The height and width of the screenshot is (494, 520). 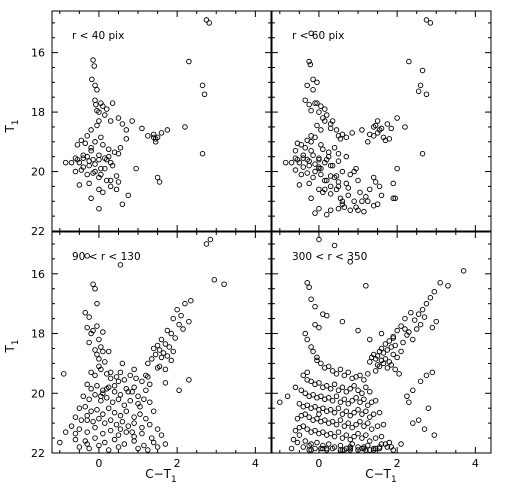 What do you see at coordinates (255, 463) in the screenshot?
I see `x-tick-label: 4` at bounding box center [255, 463].